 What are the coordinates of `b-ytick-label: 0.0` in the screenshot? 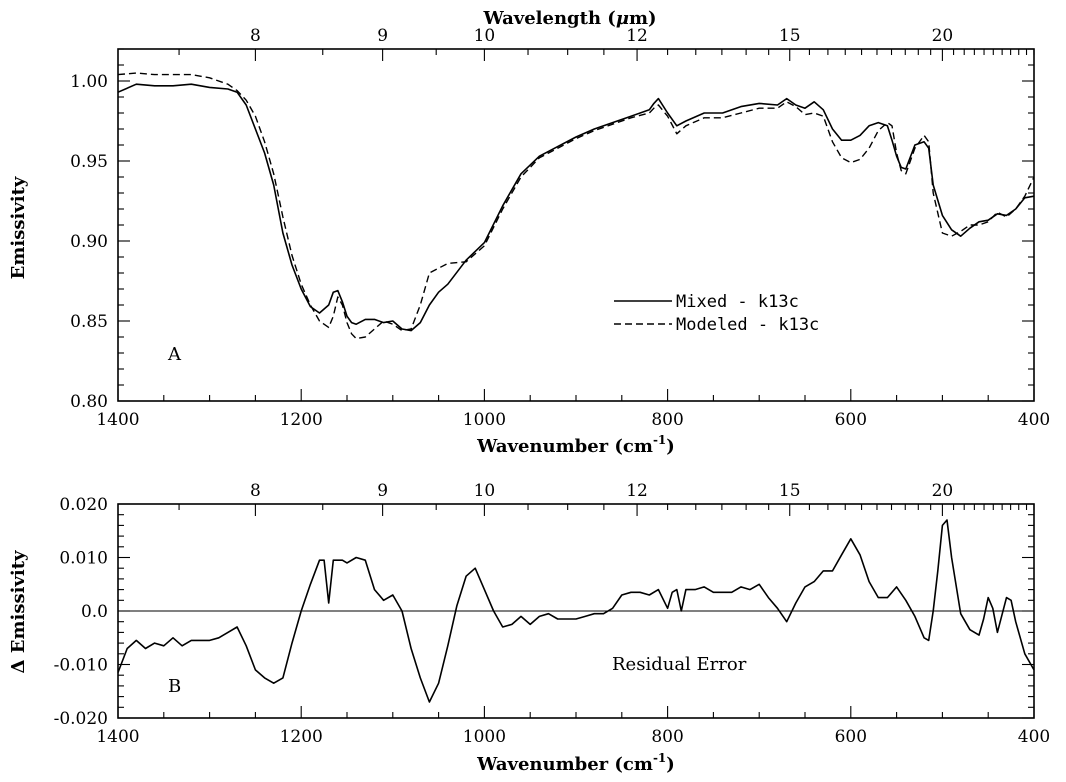 It's located at (94, 612).